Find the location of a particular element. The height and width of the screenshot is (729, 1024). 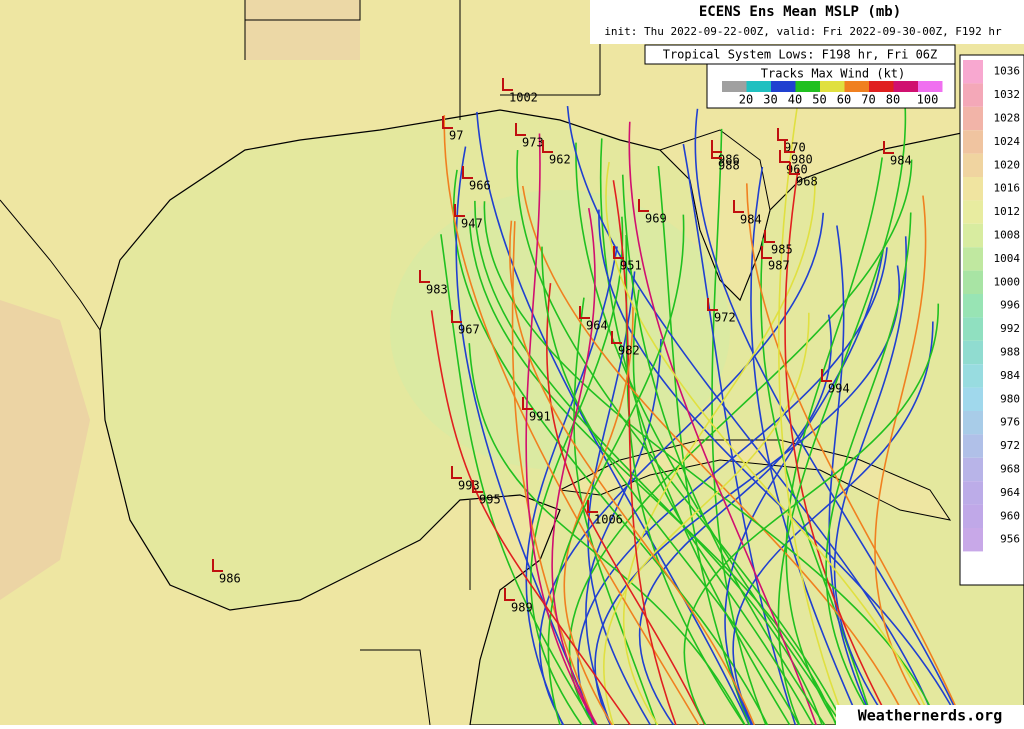

pressure-label: 1020 is located at coordinates (1007, 164).